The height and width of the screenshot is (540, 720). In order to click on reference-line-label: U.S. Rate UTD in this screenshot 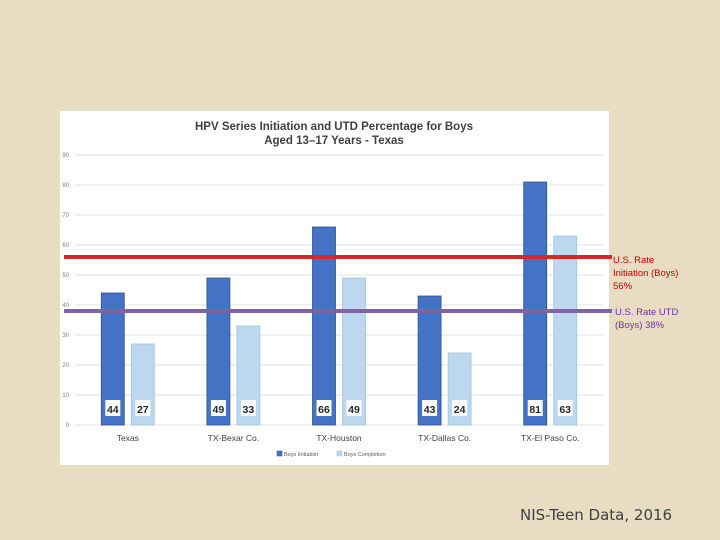, I will do `click(646, 312)`.